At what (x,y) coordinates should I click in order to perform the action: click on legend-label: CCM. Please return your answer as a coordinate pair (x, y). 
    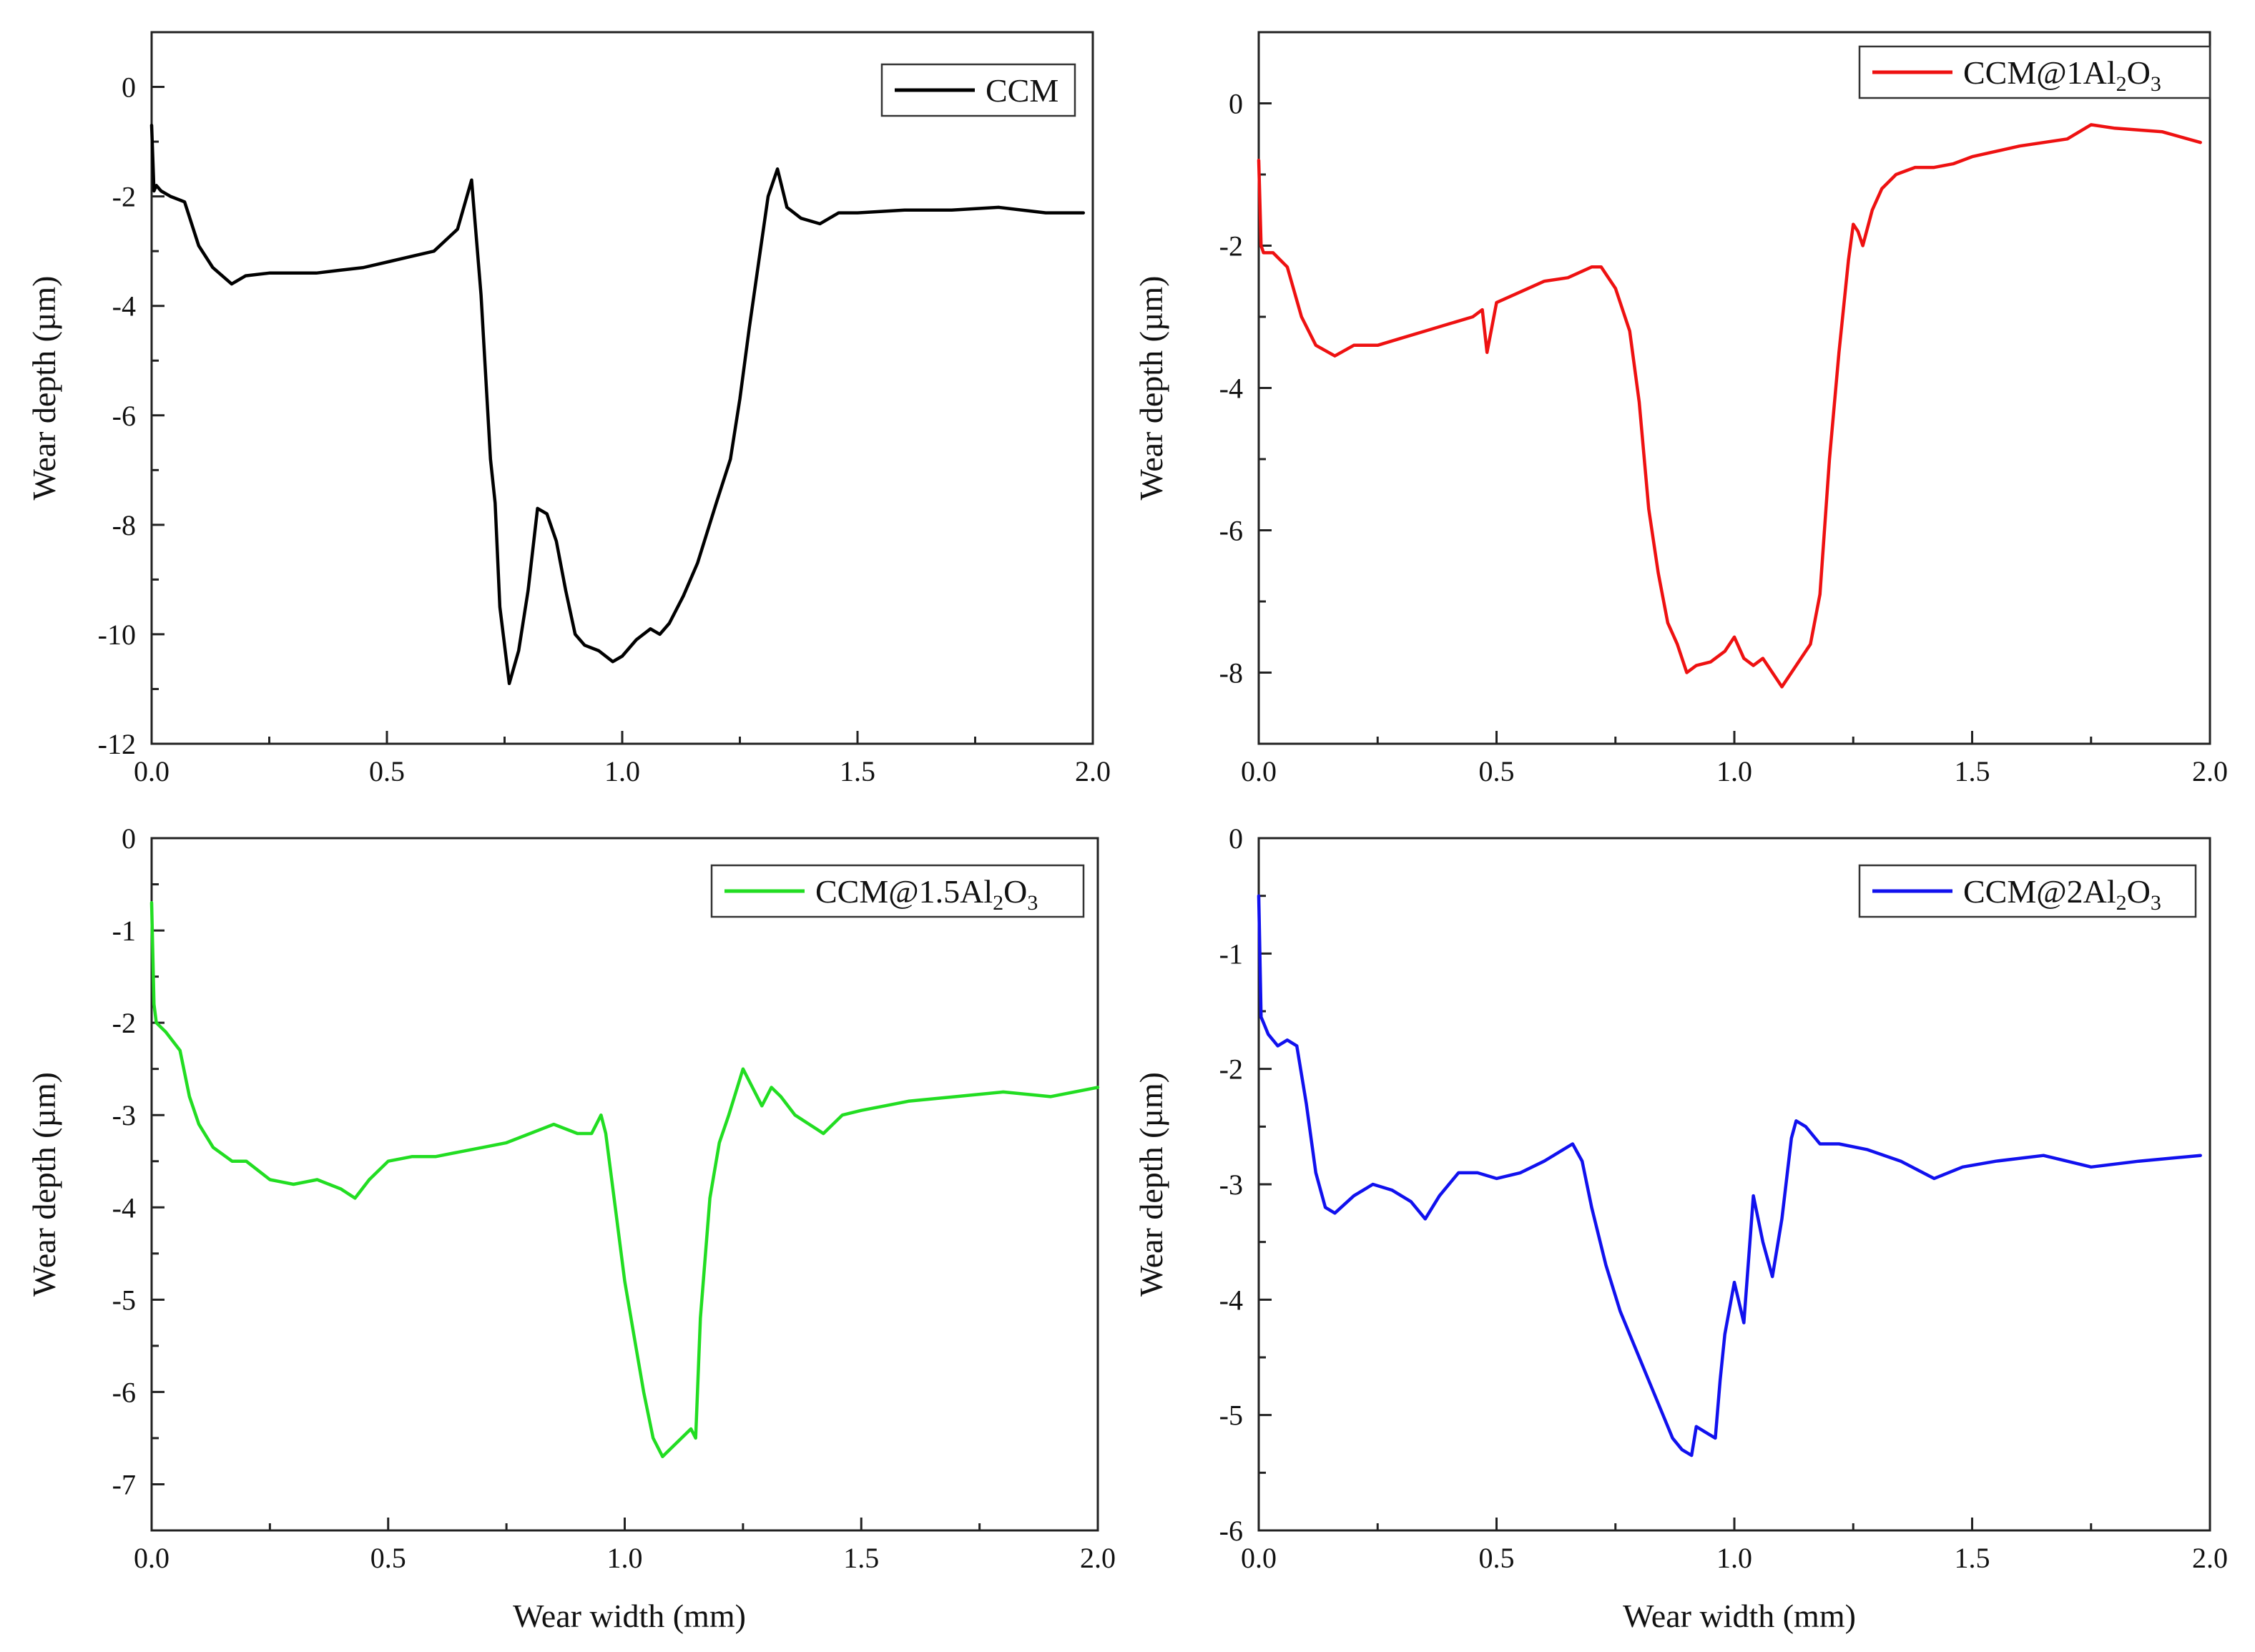
    Looking at the image, I should click on (1022, 91).